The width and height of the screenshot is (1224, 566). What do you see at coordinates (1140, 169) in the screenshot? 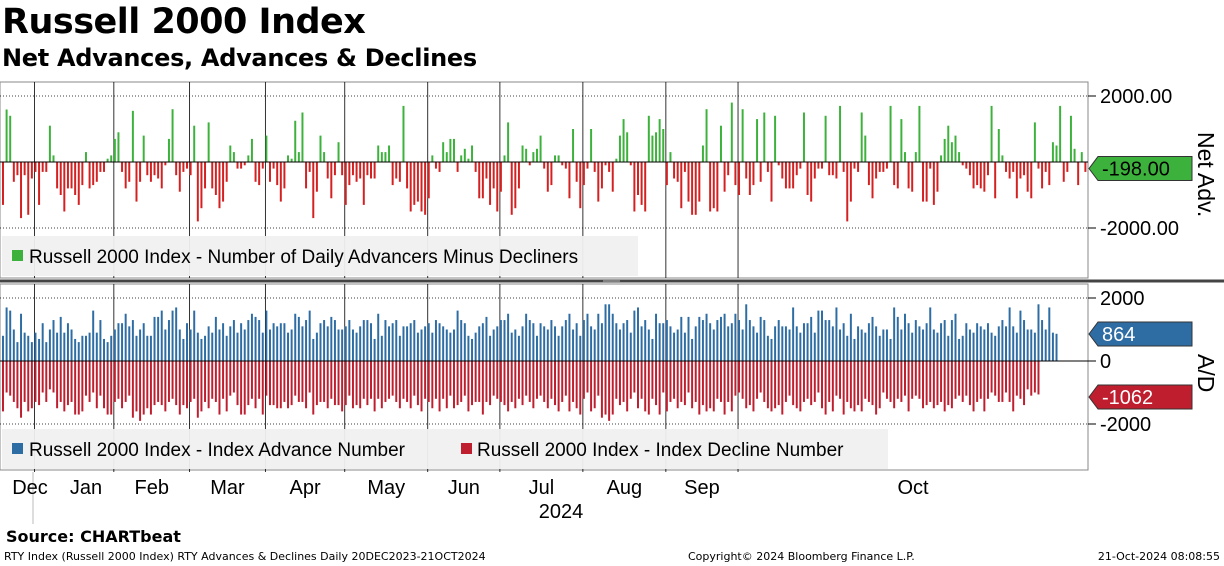
I see `net-adv-last-badge` at bounding box center [1140, 169].